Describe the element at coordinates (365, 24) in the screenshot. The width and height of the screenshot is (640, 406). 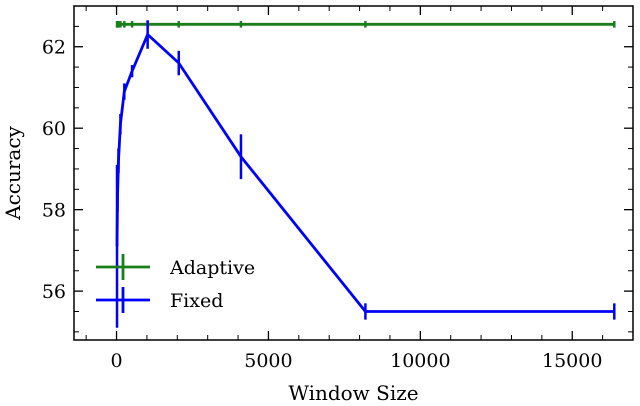
I see `series-adaptive` at that location.